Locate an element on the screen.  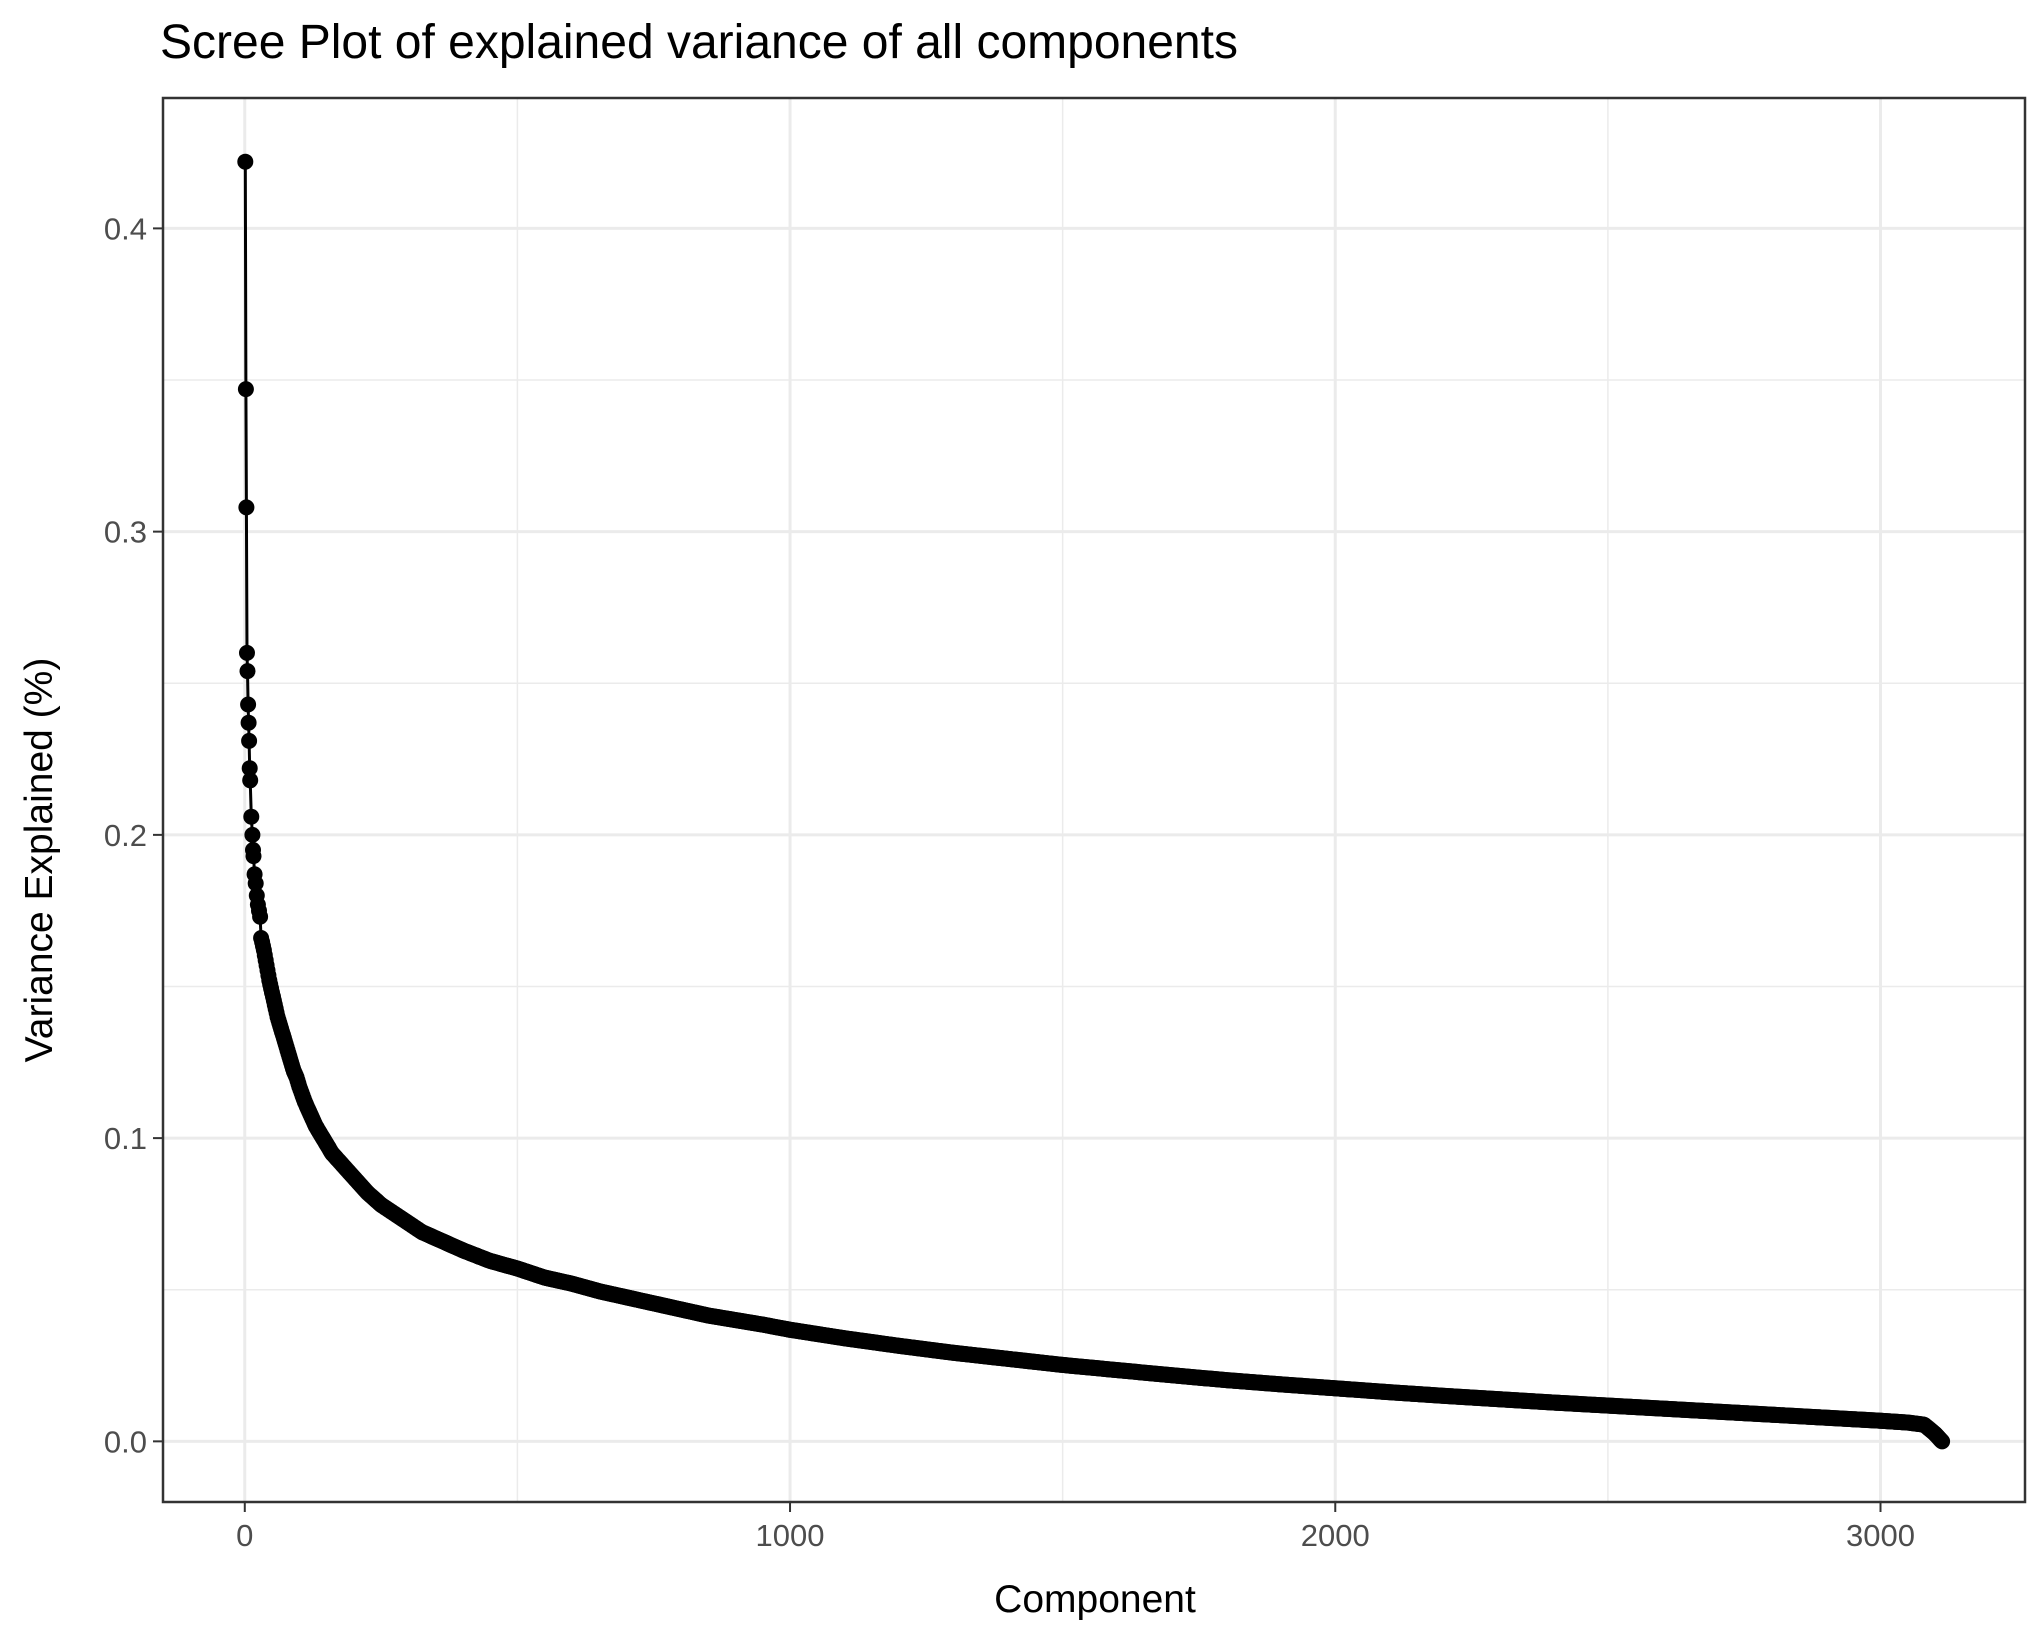
y-tick-label: 0.3 is located at coordinates (125, 532).